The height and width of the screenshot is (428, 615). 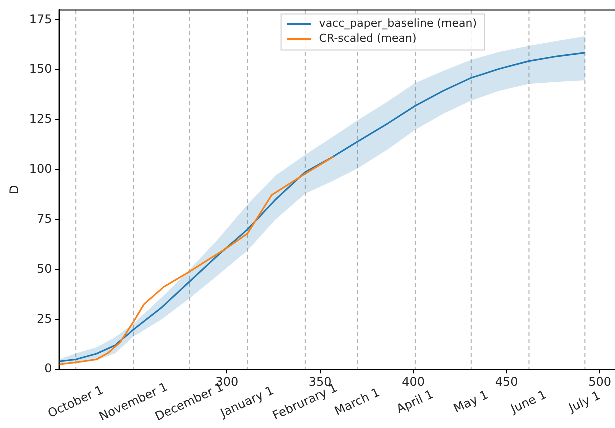 I want to click on y-tick-label: 50, so click(x=44, y=269).